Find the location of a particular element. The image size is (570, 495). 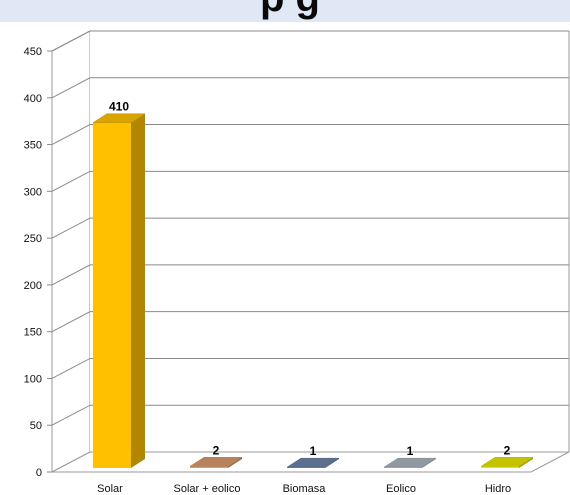

y-tick-label: 350 is located at coordinates (33, 146).